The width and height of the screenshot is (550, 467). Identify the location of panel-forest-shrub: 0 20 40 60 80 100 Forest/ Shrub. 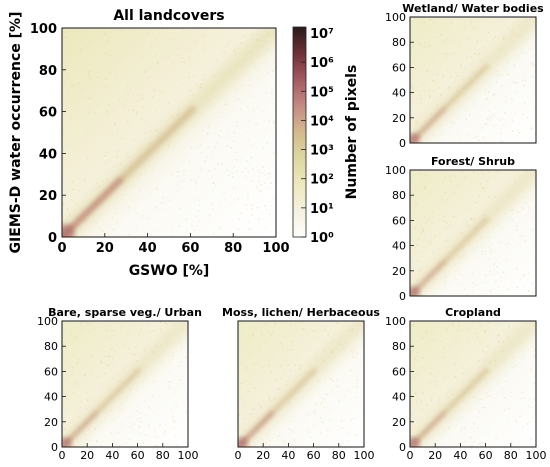
(461, 229).